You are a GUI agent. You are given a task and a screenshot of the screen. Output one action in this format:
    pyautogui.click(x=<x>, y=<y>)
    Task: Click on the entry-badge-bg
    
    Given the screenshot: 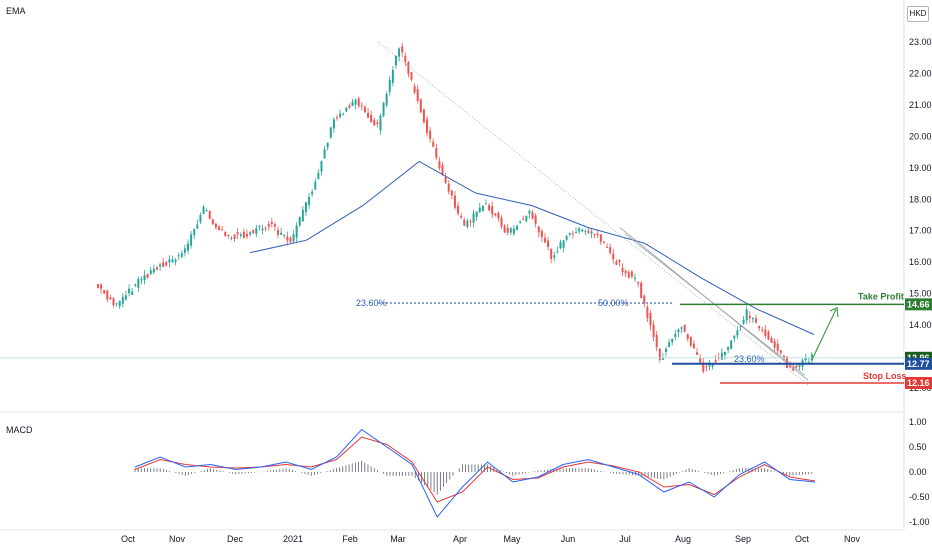 What is the action you would take?
    pyautogui.click(x=918, y=363)
    